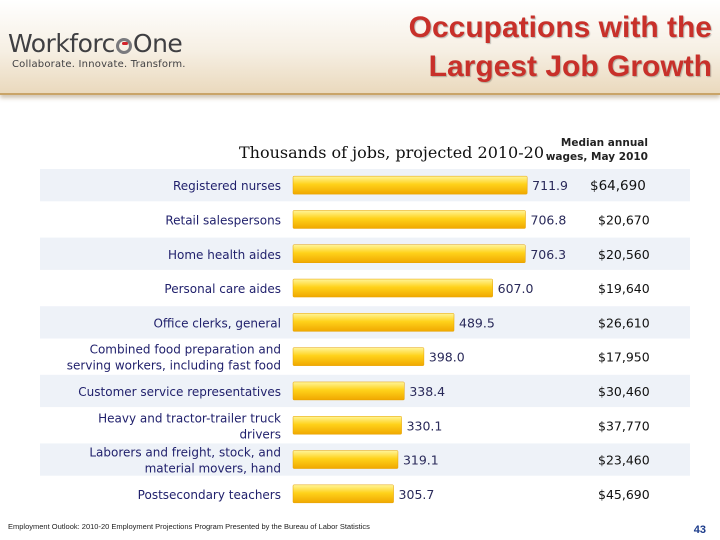 The height and width of the screenshot is (540, 720). What do you see at coordinates (179, 392) in the screenshot?
I see `category-label: Customer service representatives` at bounding box center [179, 392].